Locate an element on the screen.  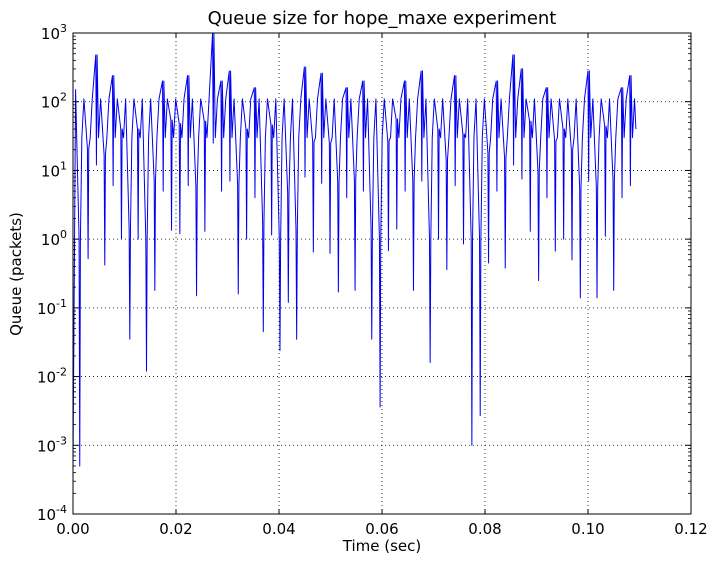
x-axis-label: Time (sec) is located at coordinates (381, 546).